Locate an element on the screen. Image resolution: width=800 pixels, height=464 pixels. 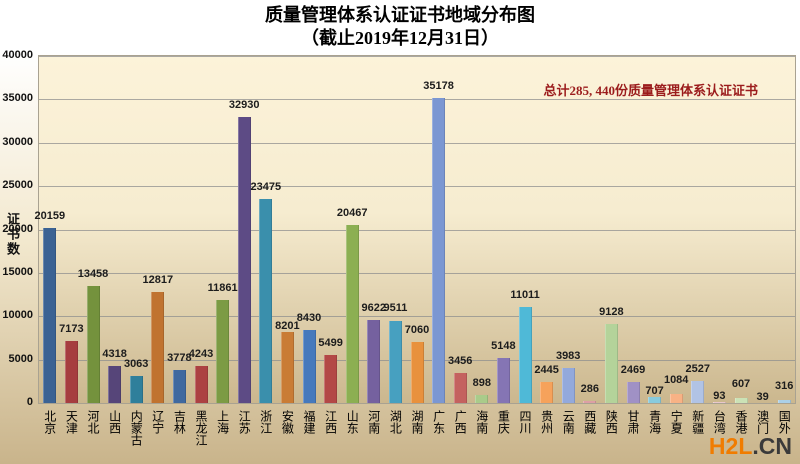
y-tick-label: 40000 is located at coordinates (17, 55).